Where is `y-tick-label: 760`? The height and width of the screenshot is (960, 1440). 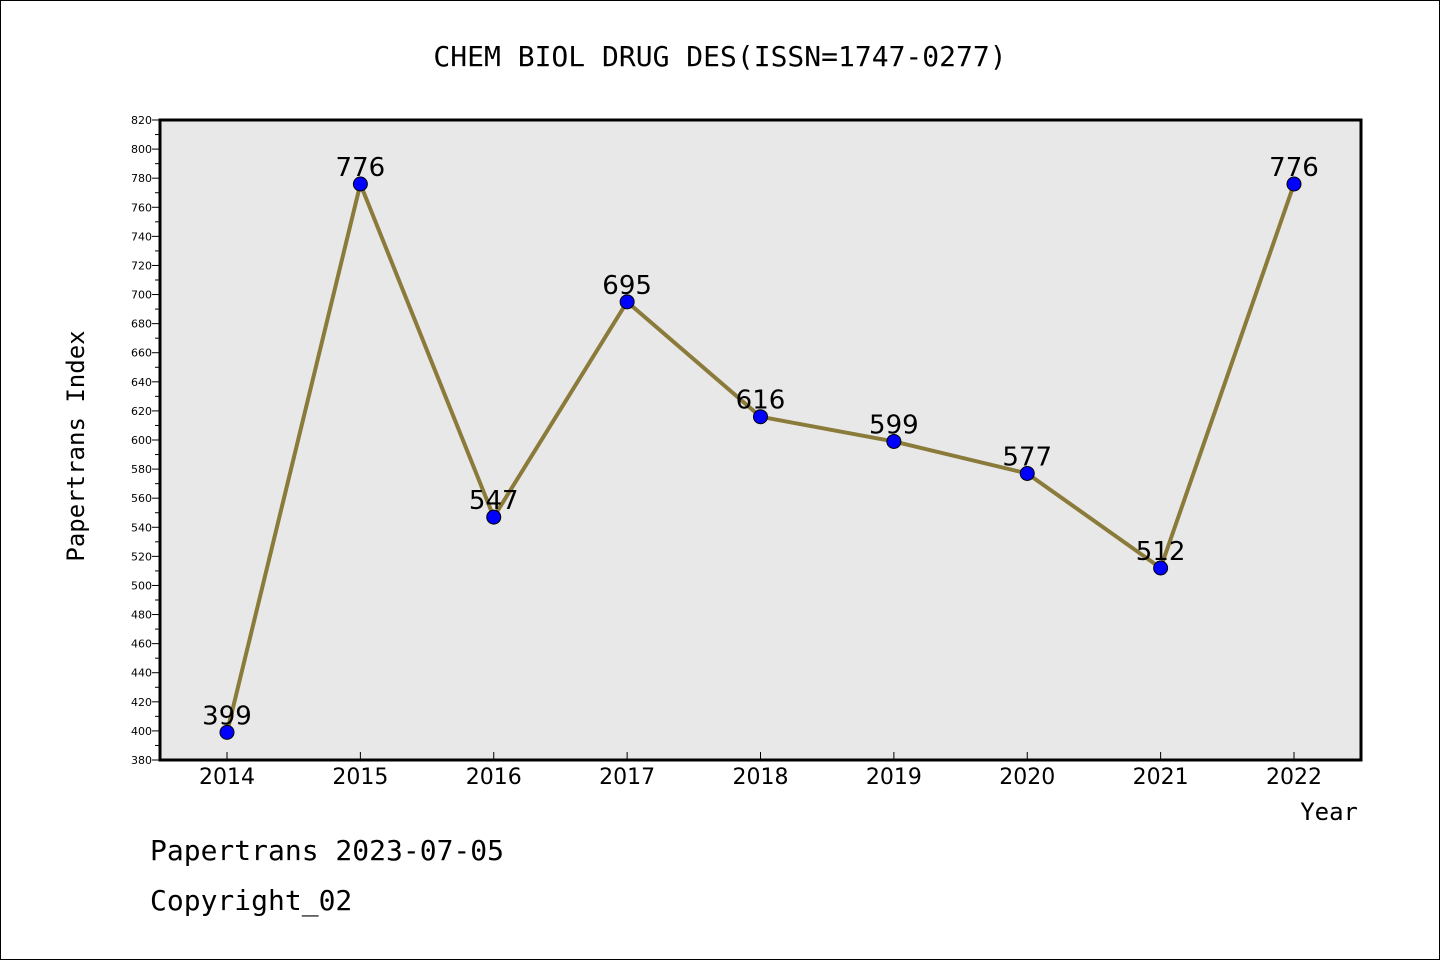 y-tick-label: 760 is located at coordinates (141, 207).